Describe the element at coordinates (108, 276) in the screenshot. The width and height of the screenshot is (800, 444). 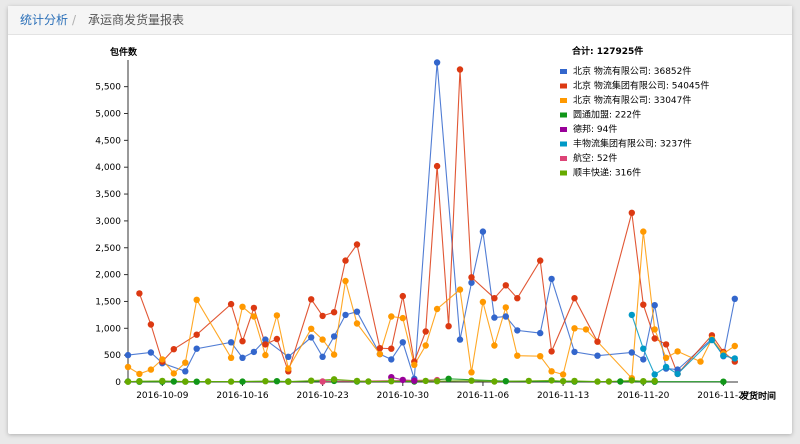
I see `y-tick-label: 2,000` at that location.